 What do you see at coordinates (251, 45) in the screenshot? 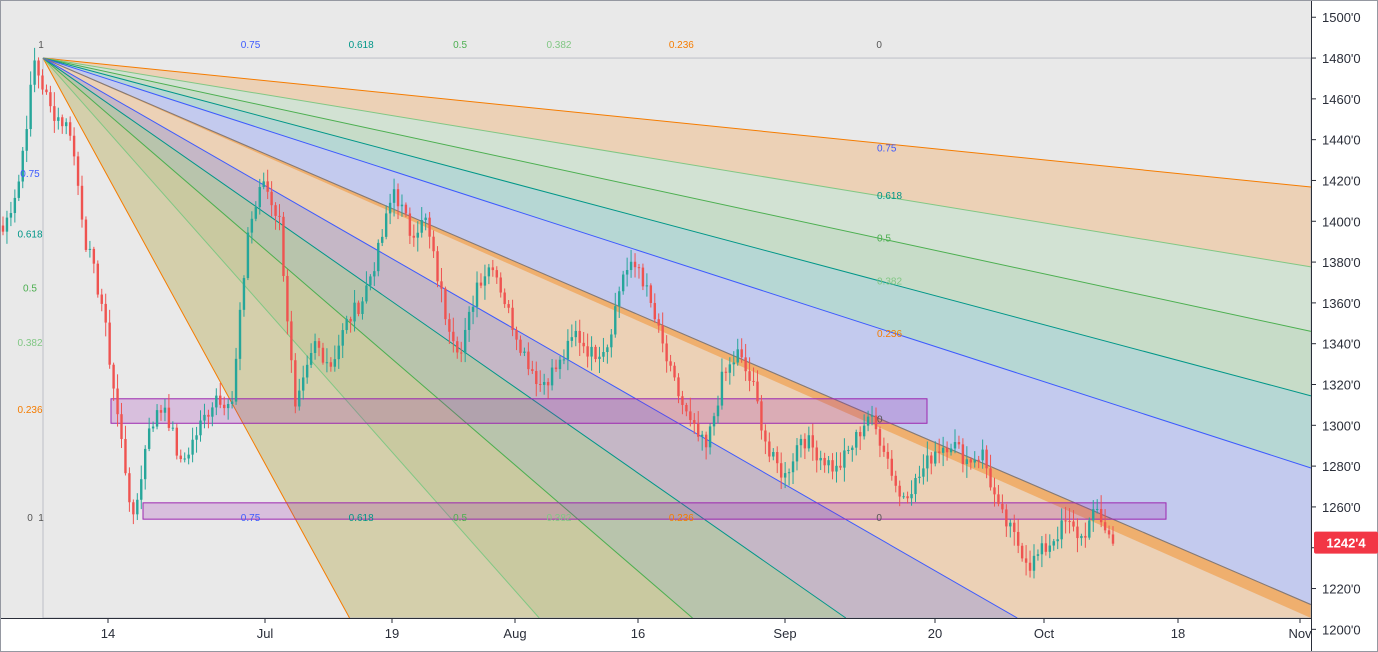
I see `fan-label-top-1: 0.75` at bounding box center [251, 45].